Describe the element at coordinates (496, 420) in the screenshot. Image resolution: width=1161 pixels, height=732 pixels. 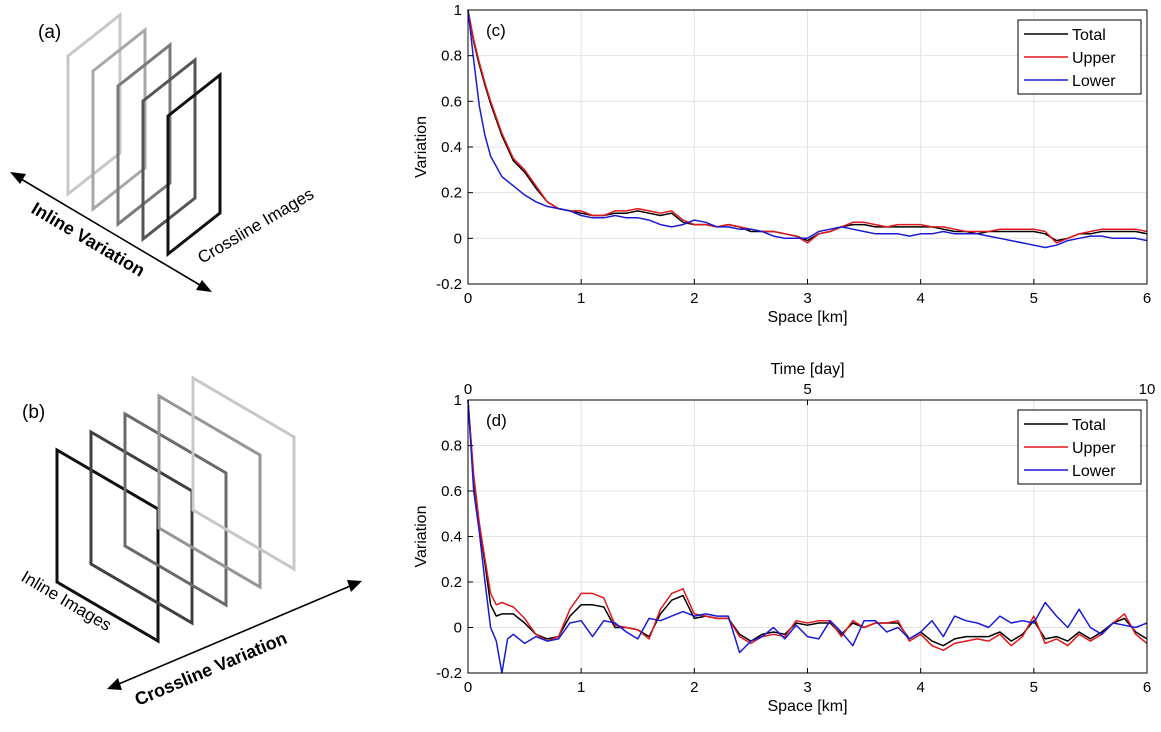
I see `chart-d-panel-label: (d)` at that location.